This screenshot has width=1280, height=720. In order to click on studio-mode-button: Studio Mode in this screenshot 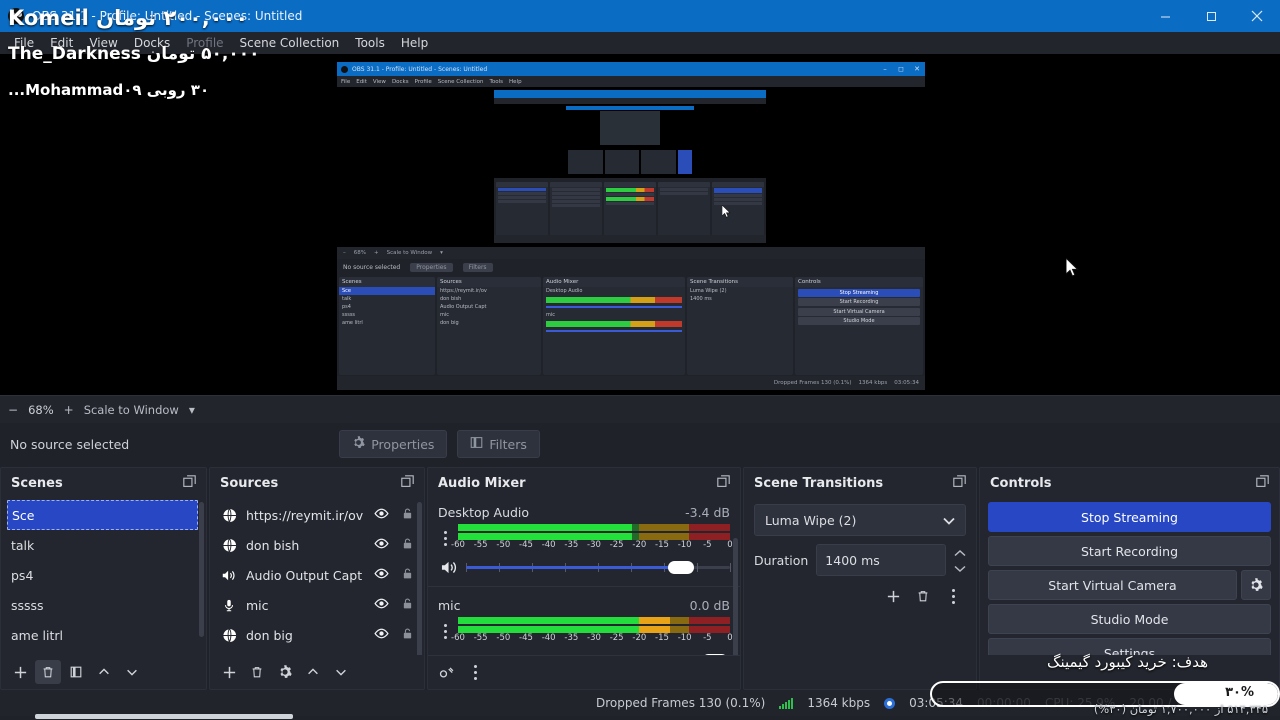, I will do `click(1129, 619)`.